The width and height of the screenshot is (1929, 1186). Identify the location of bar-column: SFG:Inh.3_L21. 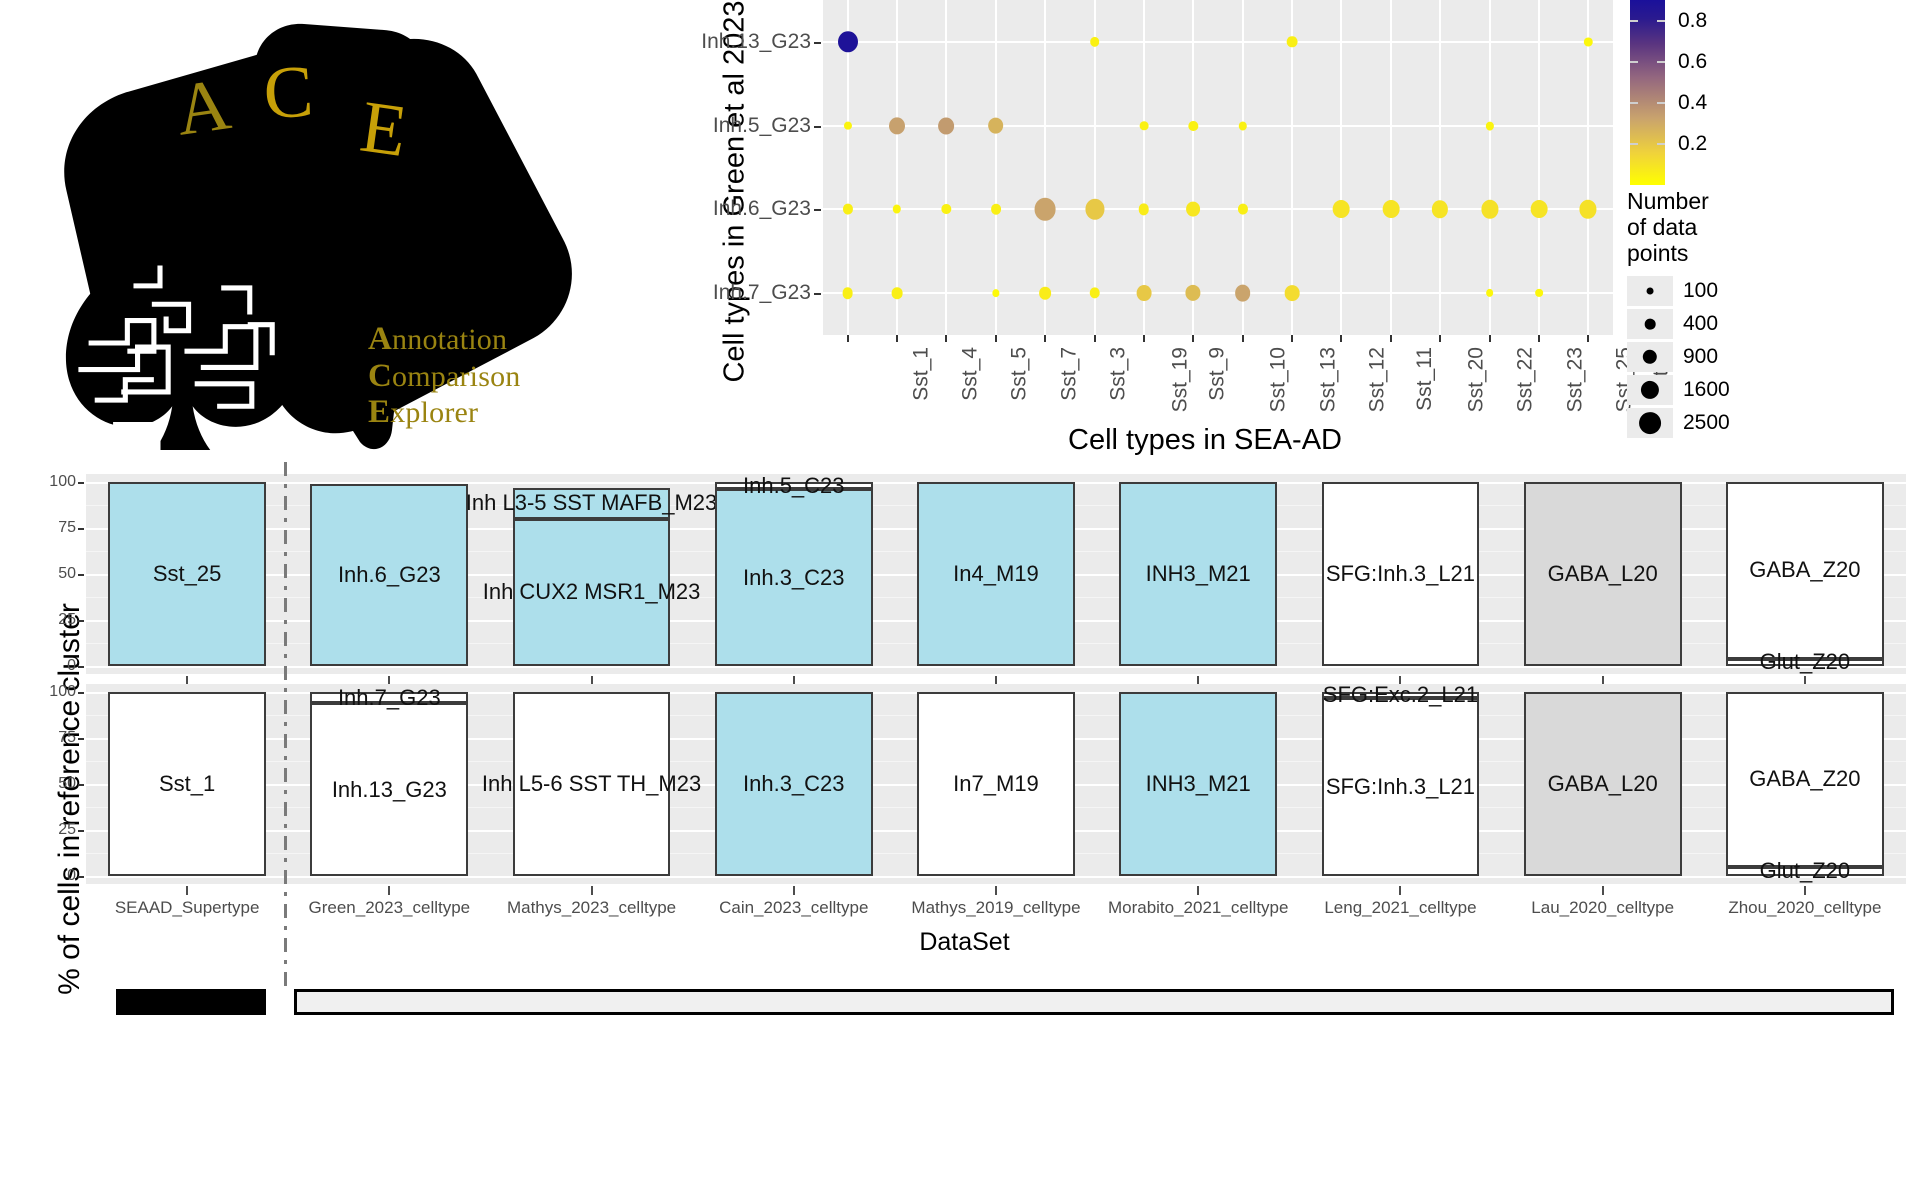
(1400, 574).